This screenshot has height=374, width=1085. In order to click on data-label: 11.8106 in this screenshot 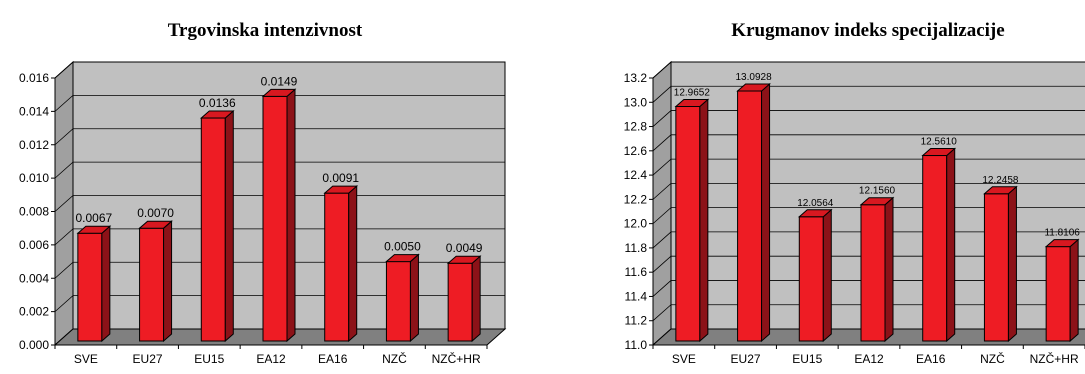, I will do `click(1062, 233)`.